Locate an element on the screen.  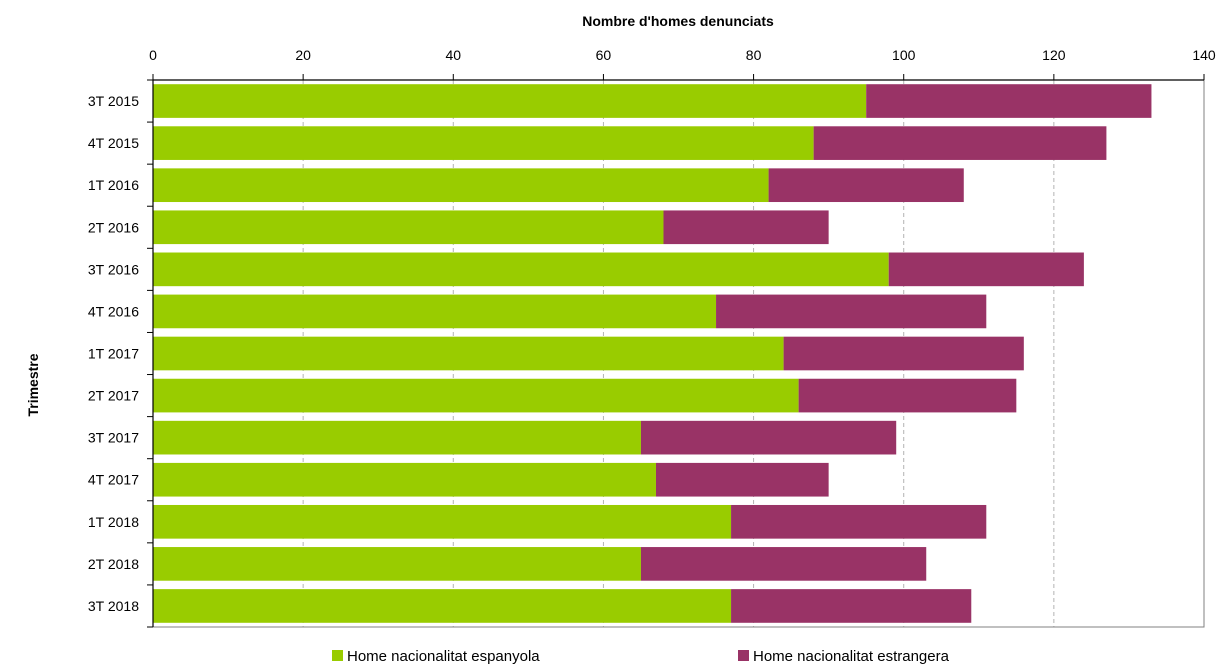
x-tick-label: 20 is located at coordinates (303, 55).